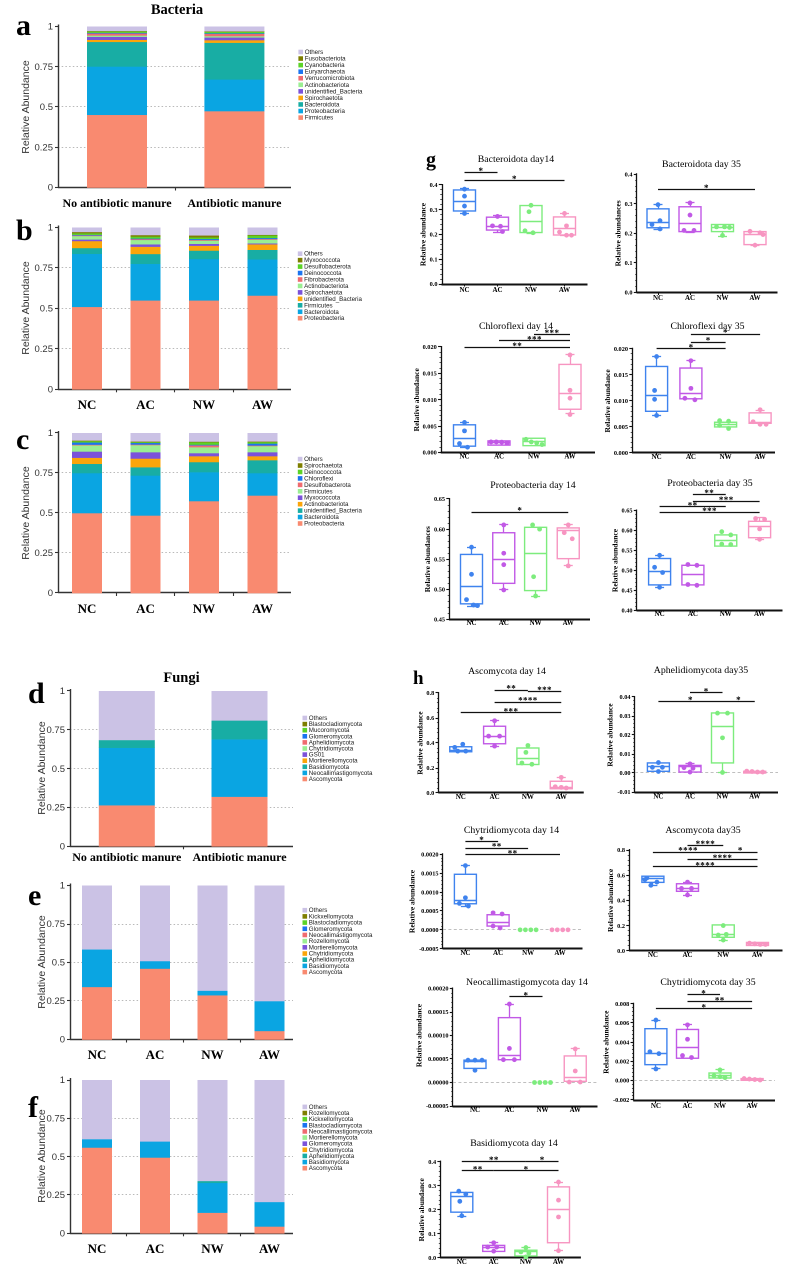 The width and height of the screenshot is (800, 1282). I want to click on svg-text: 0.0, so click(430, 793).